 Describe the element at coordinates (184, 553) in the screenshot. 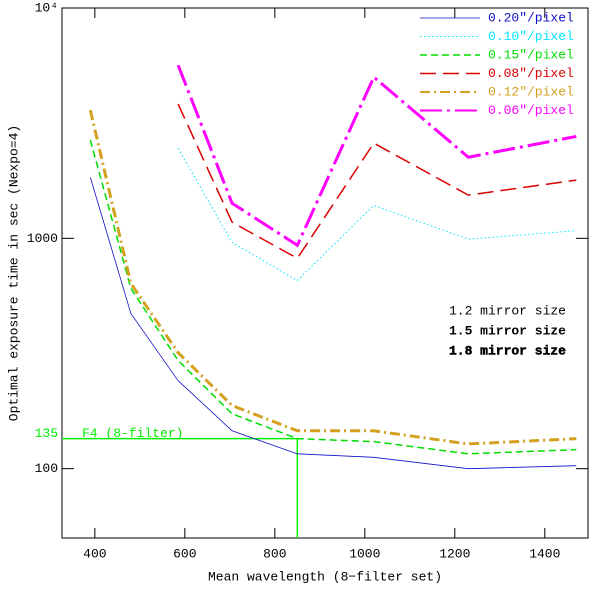

I see `x-tick-label: 600` at that location.